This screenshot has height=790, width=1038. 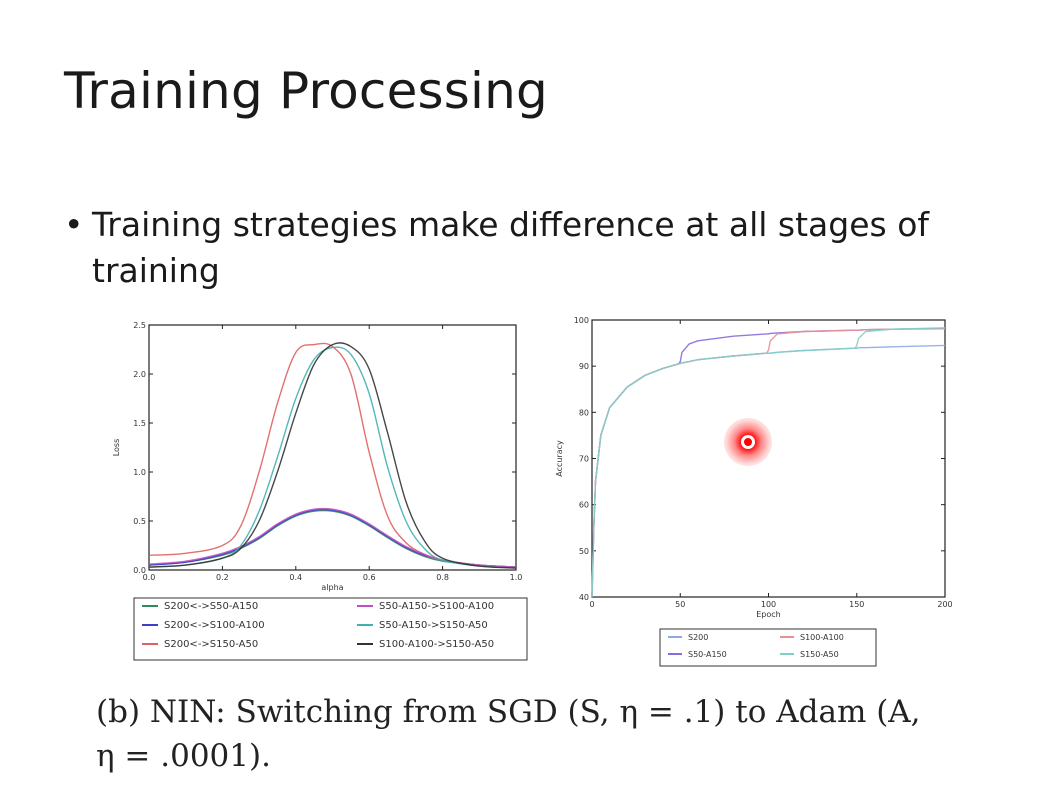 What do you see at coordinates (516, 577) in the screenshot?
I see `loss-chart-xtick-label: 1.0` at bounding box center [516, 577].